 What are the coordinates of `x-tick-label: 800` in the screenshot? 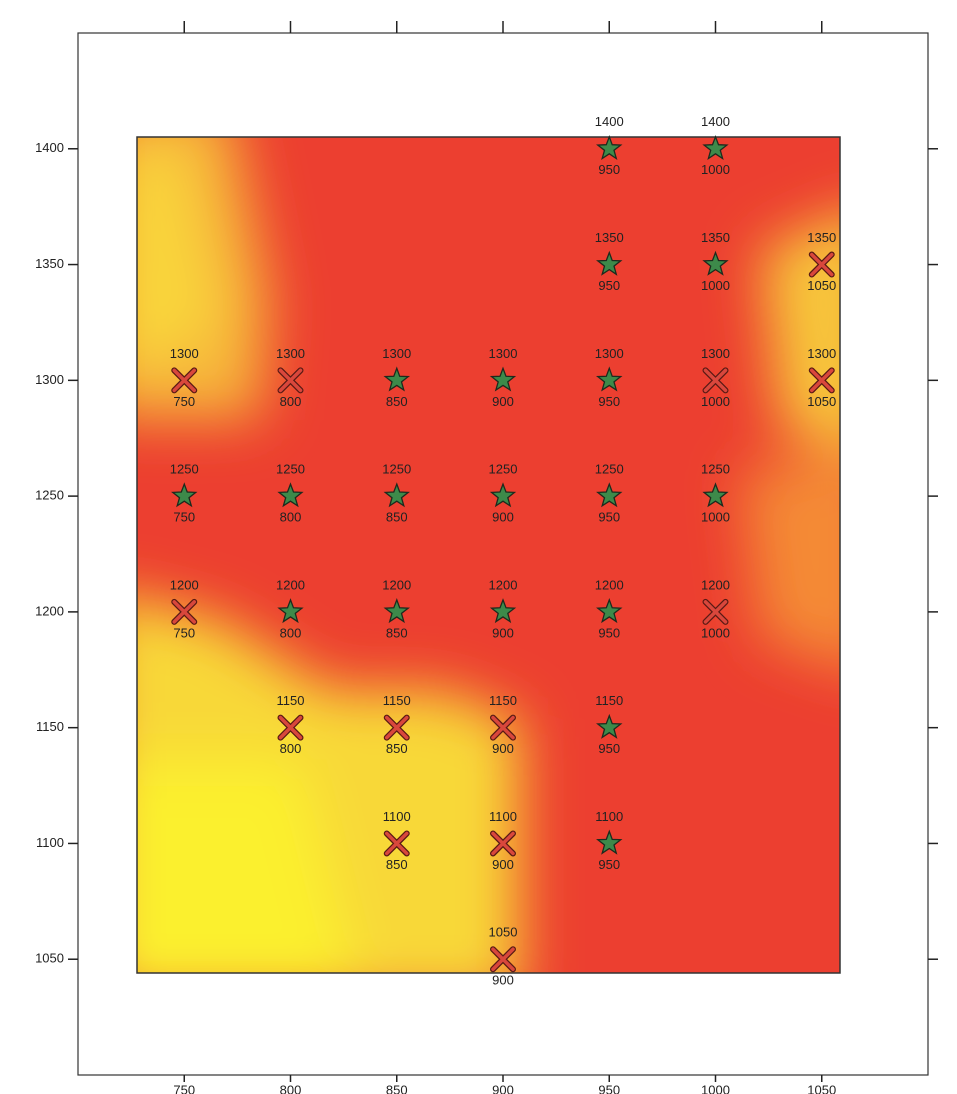 It's located at (291, 1088).